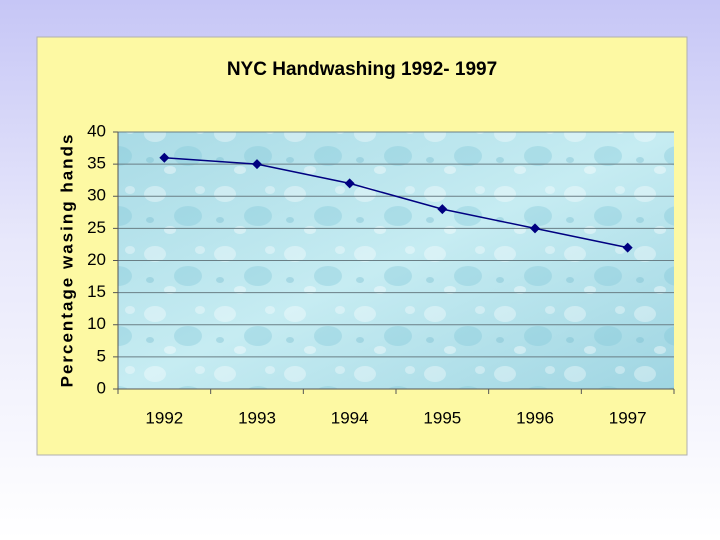  I want to click on y-tick-label: 35, so click(96, 163).